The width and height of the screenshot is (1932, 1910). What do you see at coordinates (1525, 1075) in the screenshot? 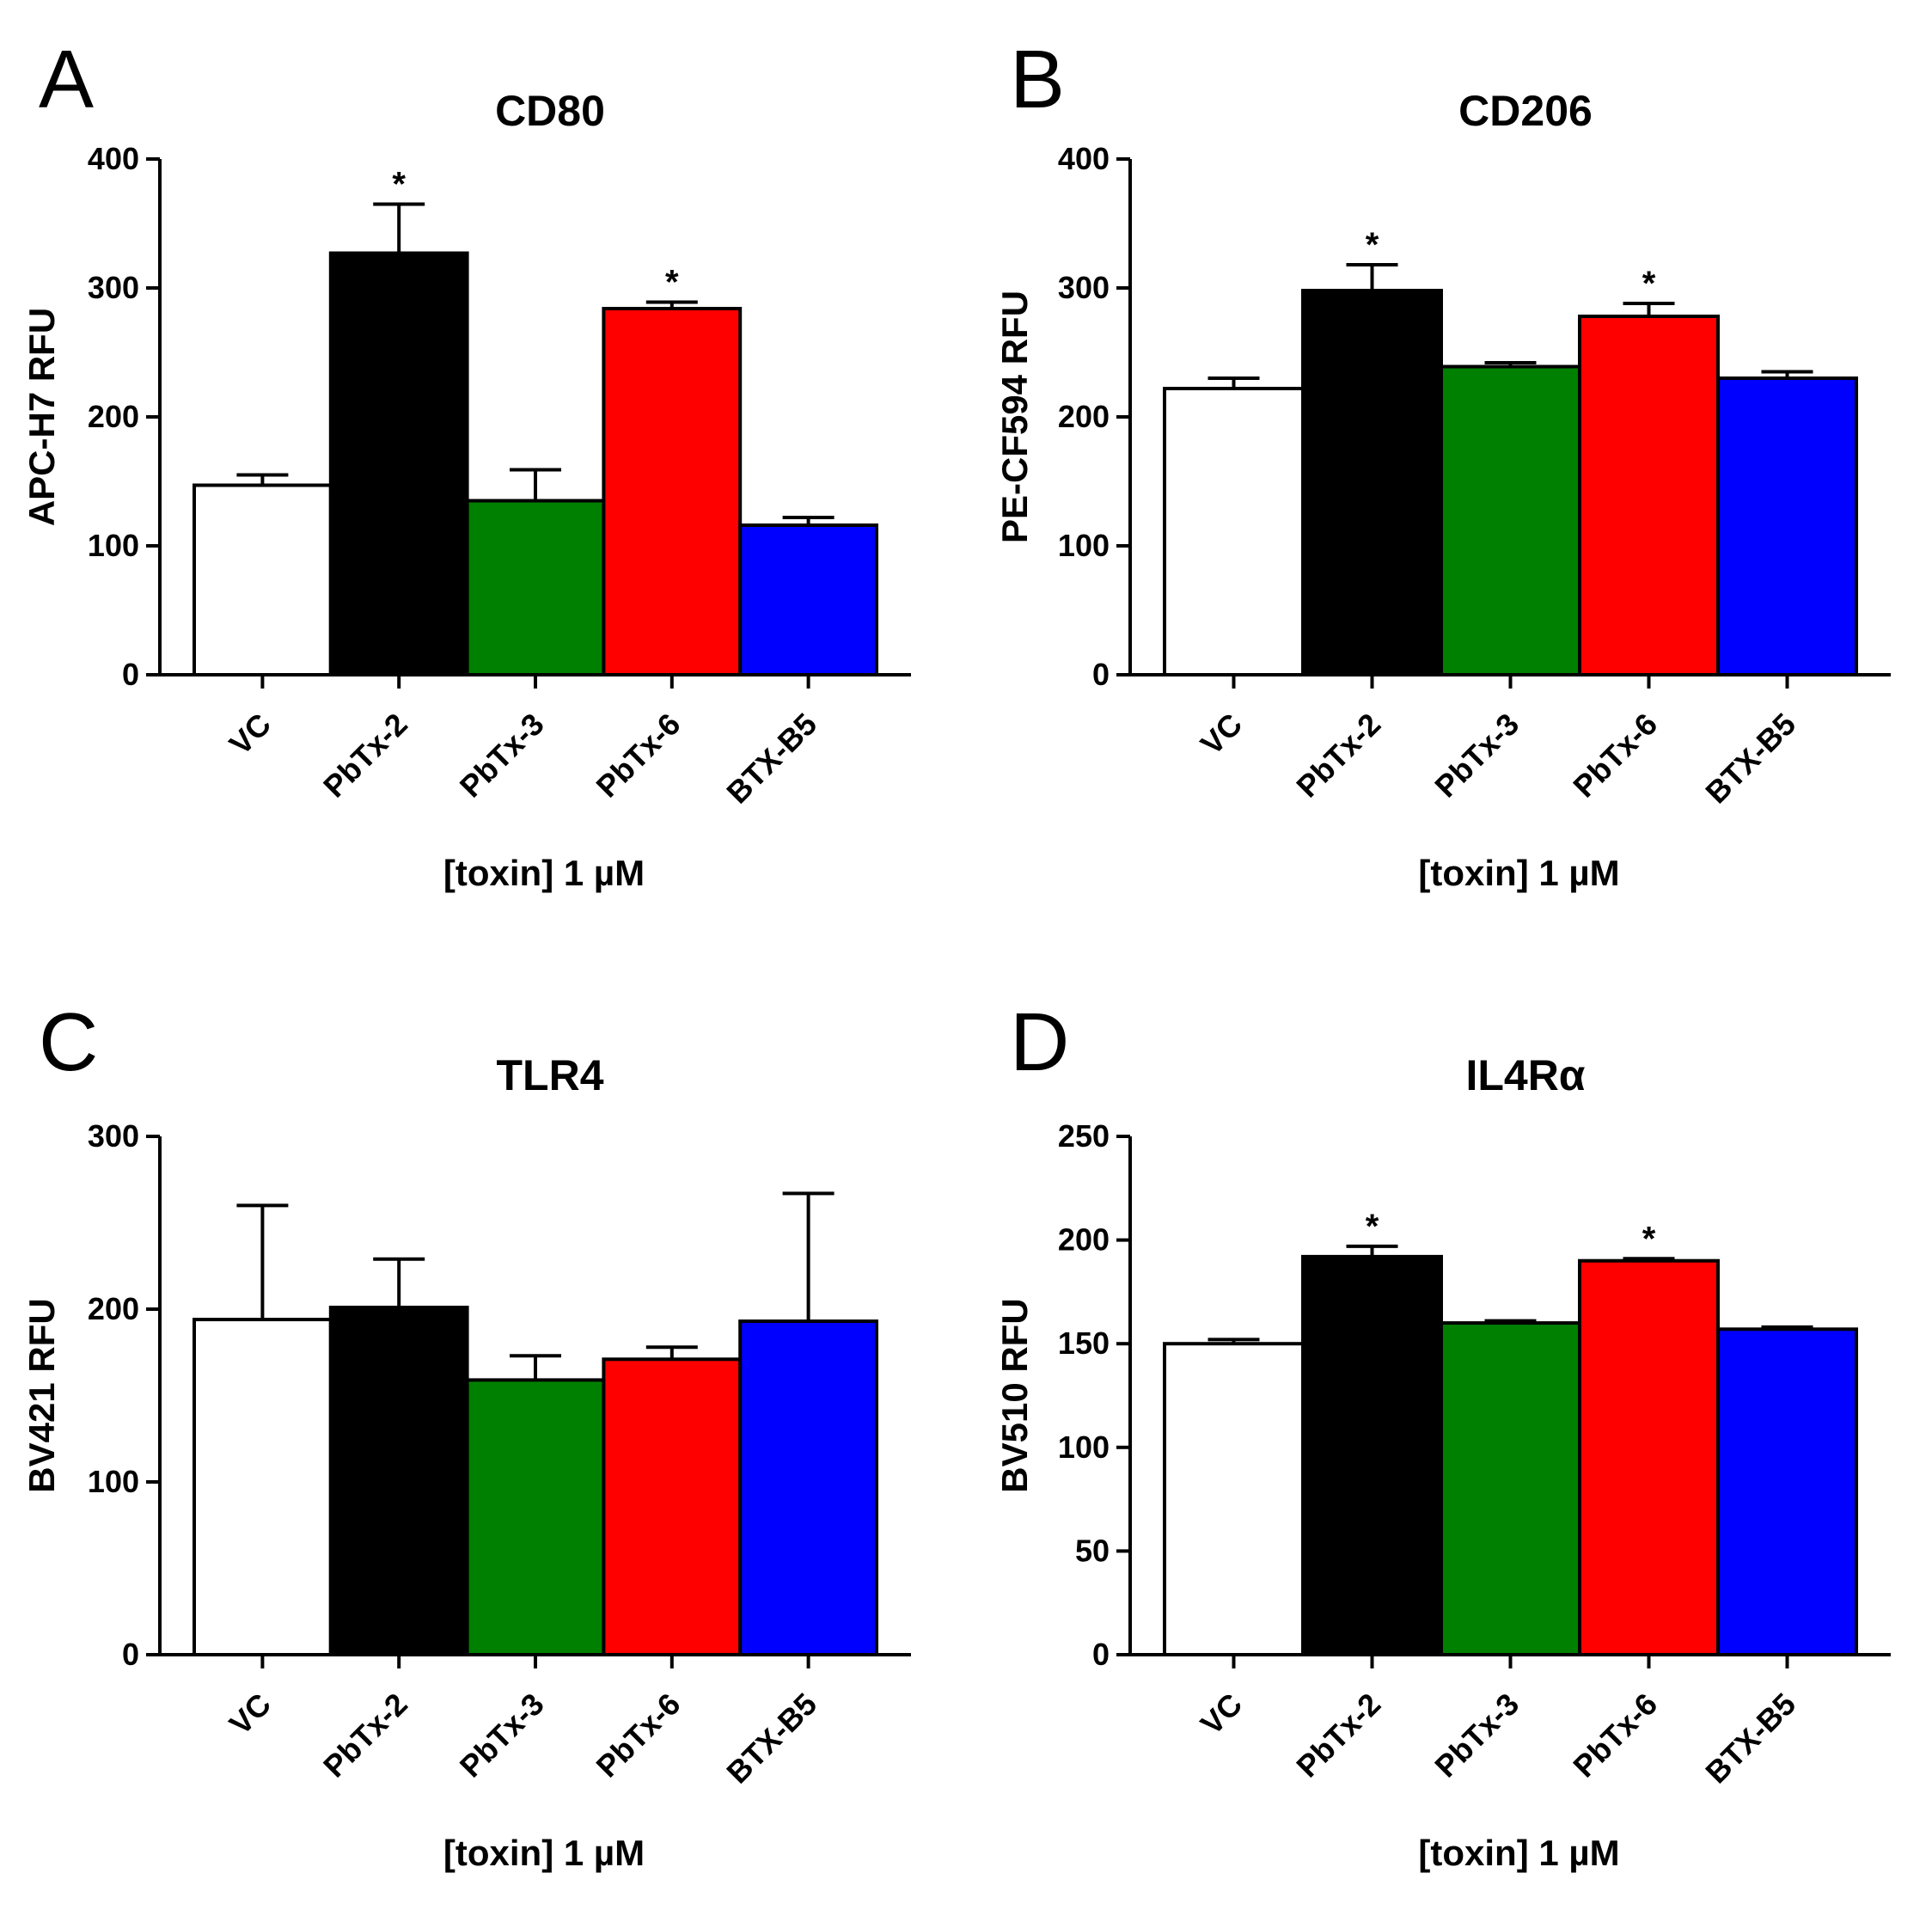
I see `chart-title: IL4Rα` at bounding box center [1525, 1075].